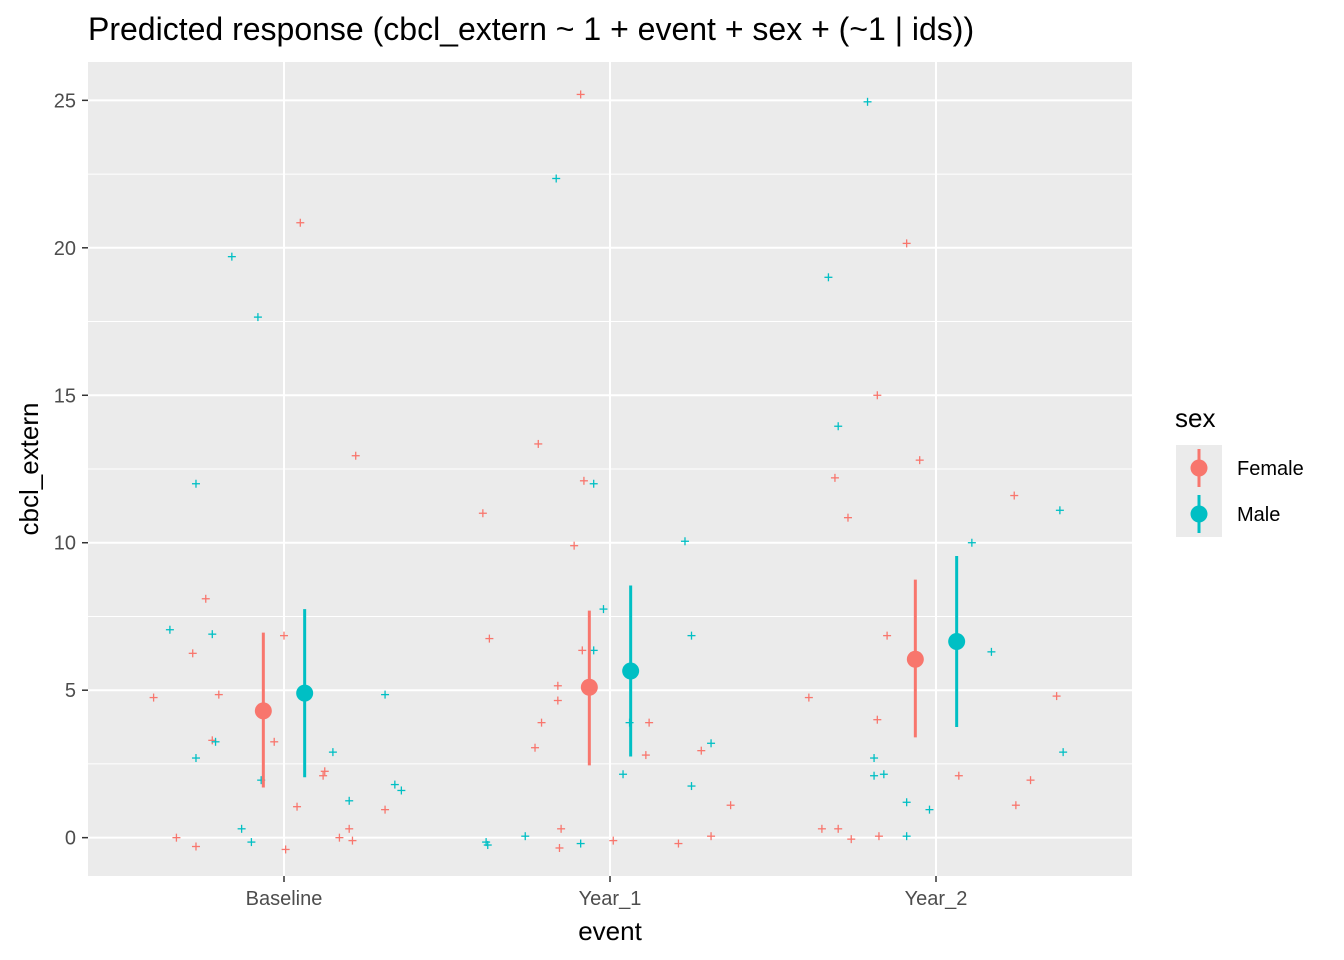 This screenshot has height=960, width=1344. I want to click on predicted-points, so click(610, 672).